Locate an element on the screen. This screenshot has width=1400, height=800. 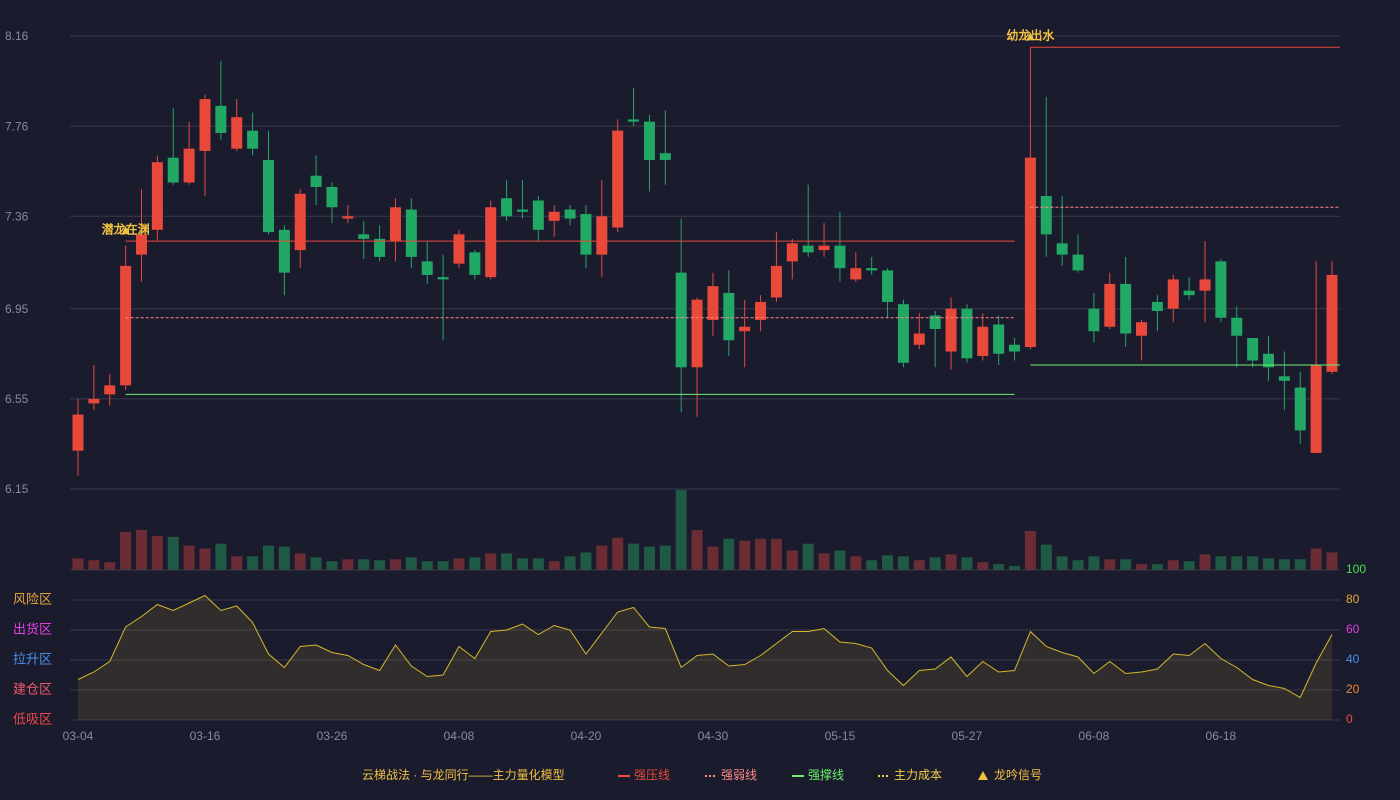
zone-label: 拉升区 is located at coordinates (32, 658).